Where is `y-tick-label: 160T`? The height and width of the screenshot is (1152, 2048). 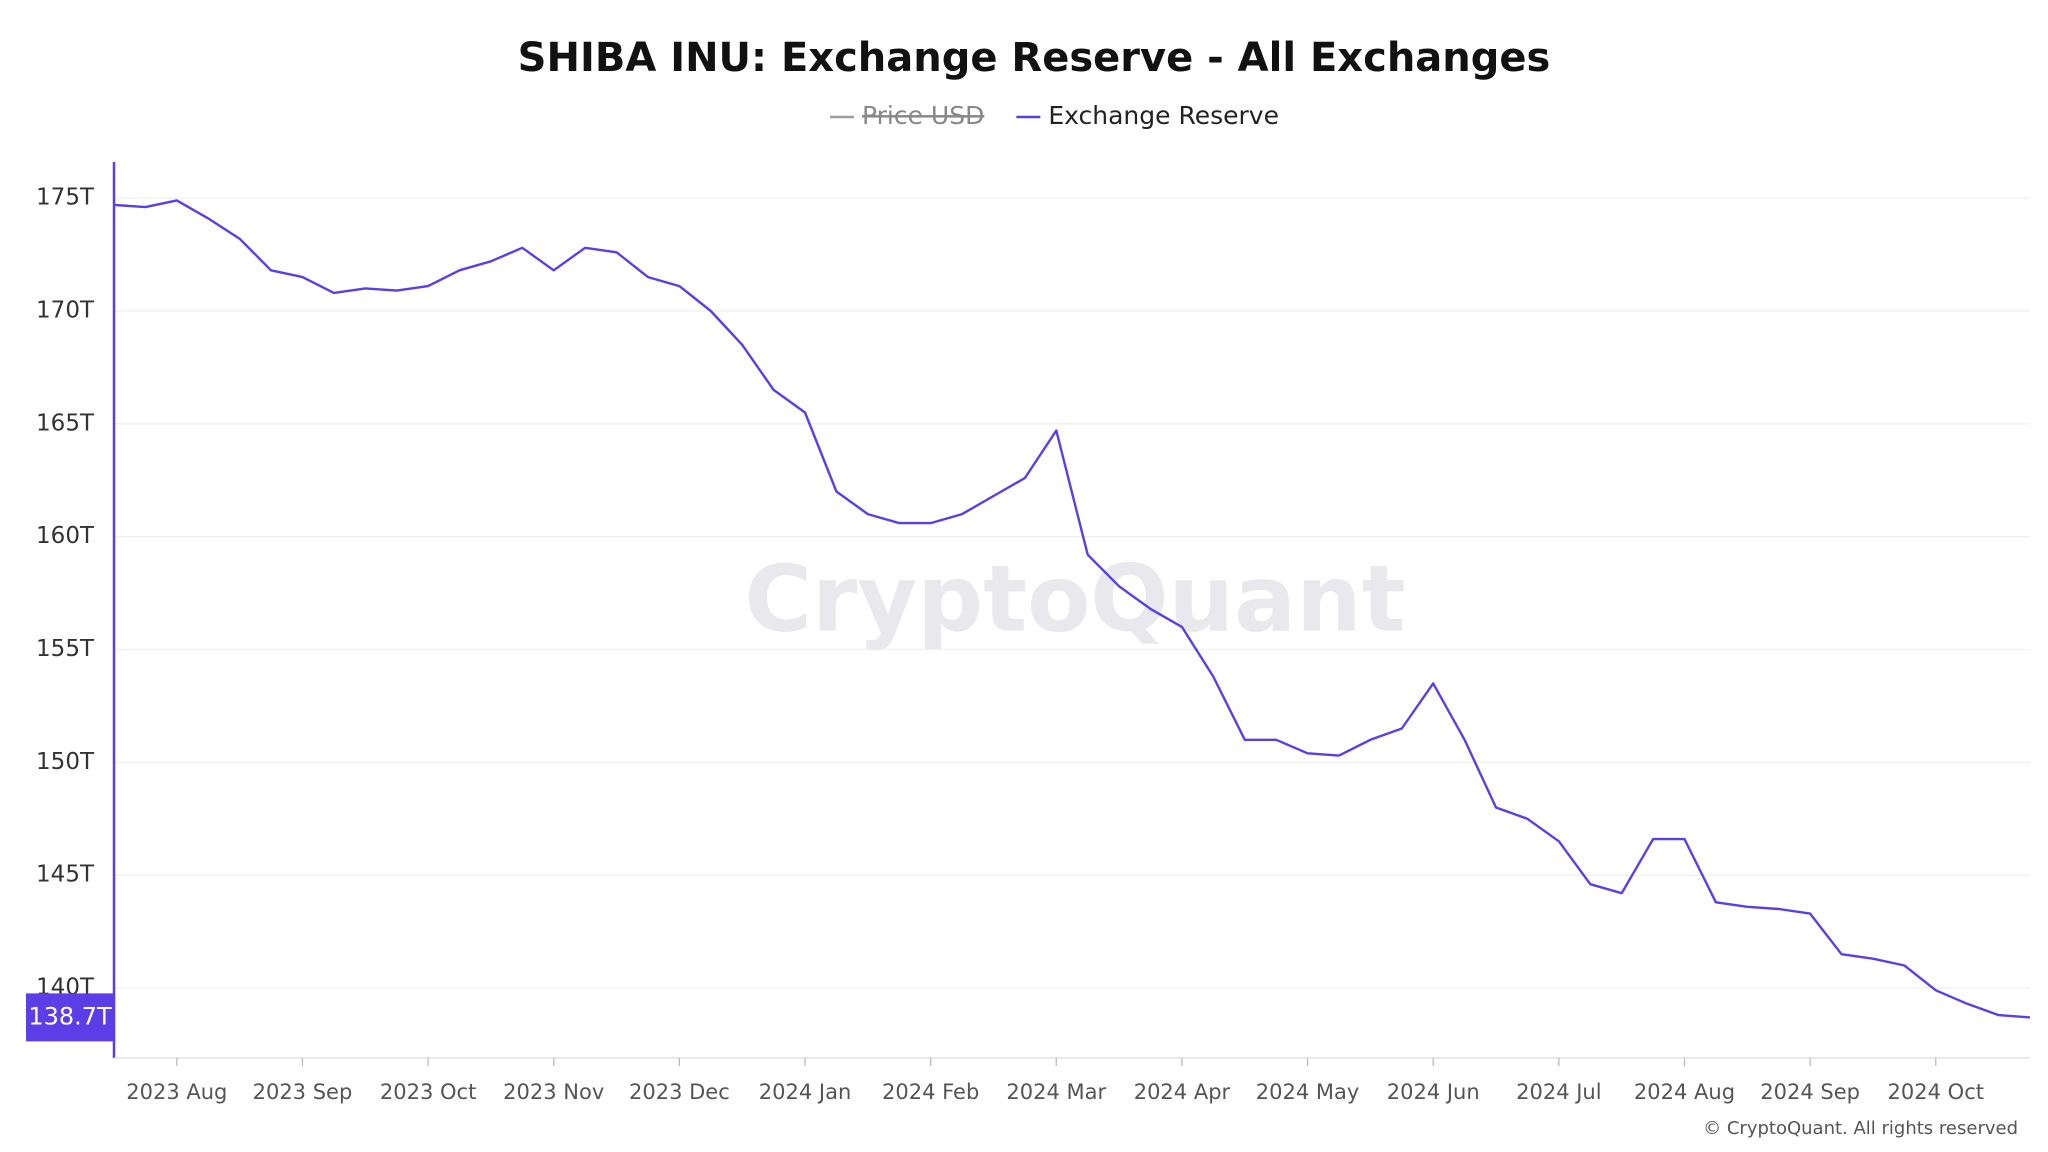
y-tick-label: 160T is located at coordinates (65, 536).